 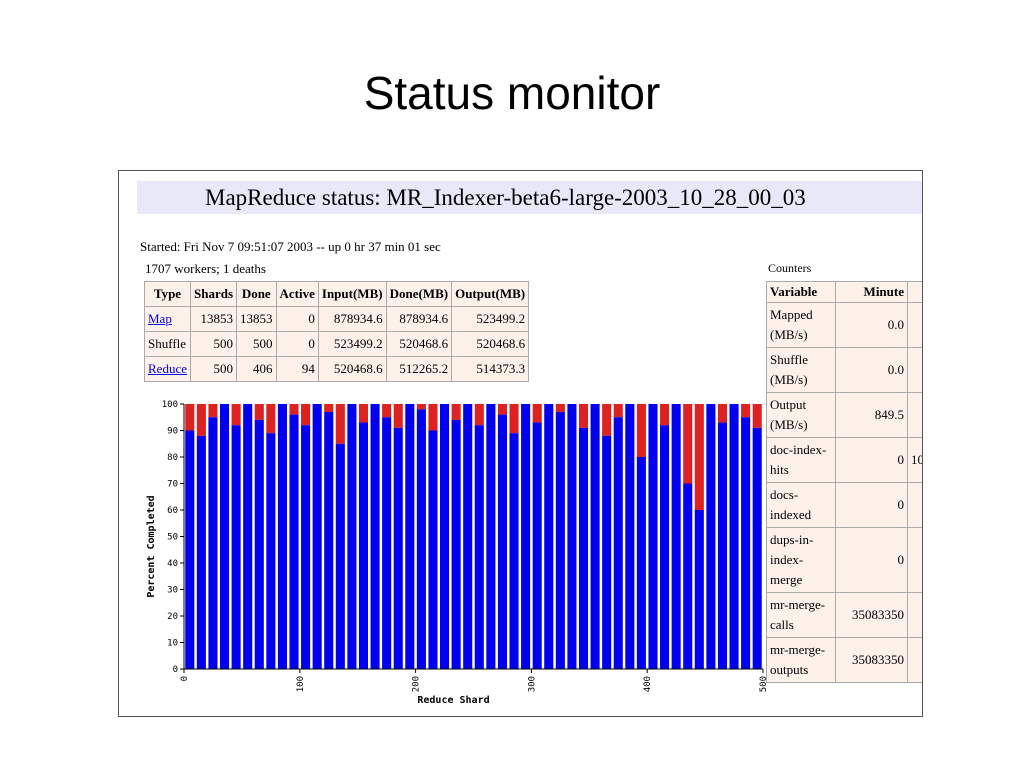 What do you see at coordinates (419, 369) in the screenshot?
I see `table-cell: 512265.2` at bounding box center [419, 369].